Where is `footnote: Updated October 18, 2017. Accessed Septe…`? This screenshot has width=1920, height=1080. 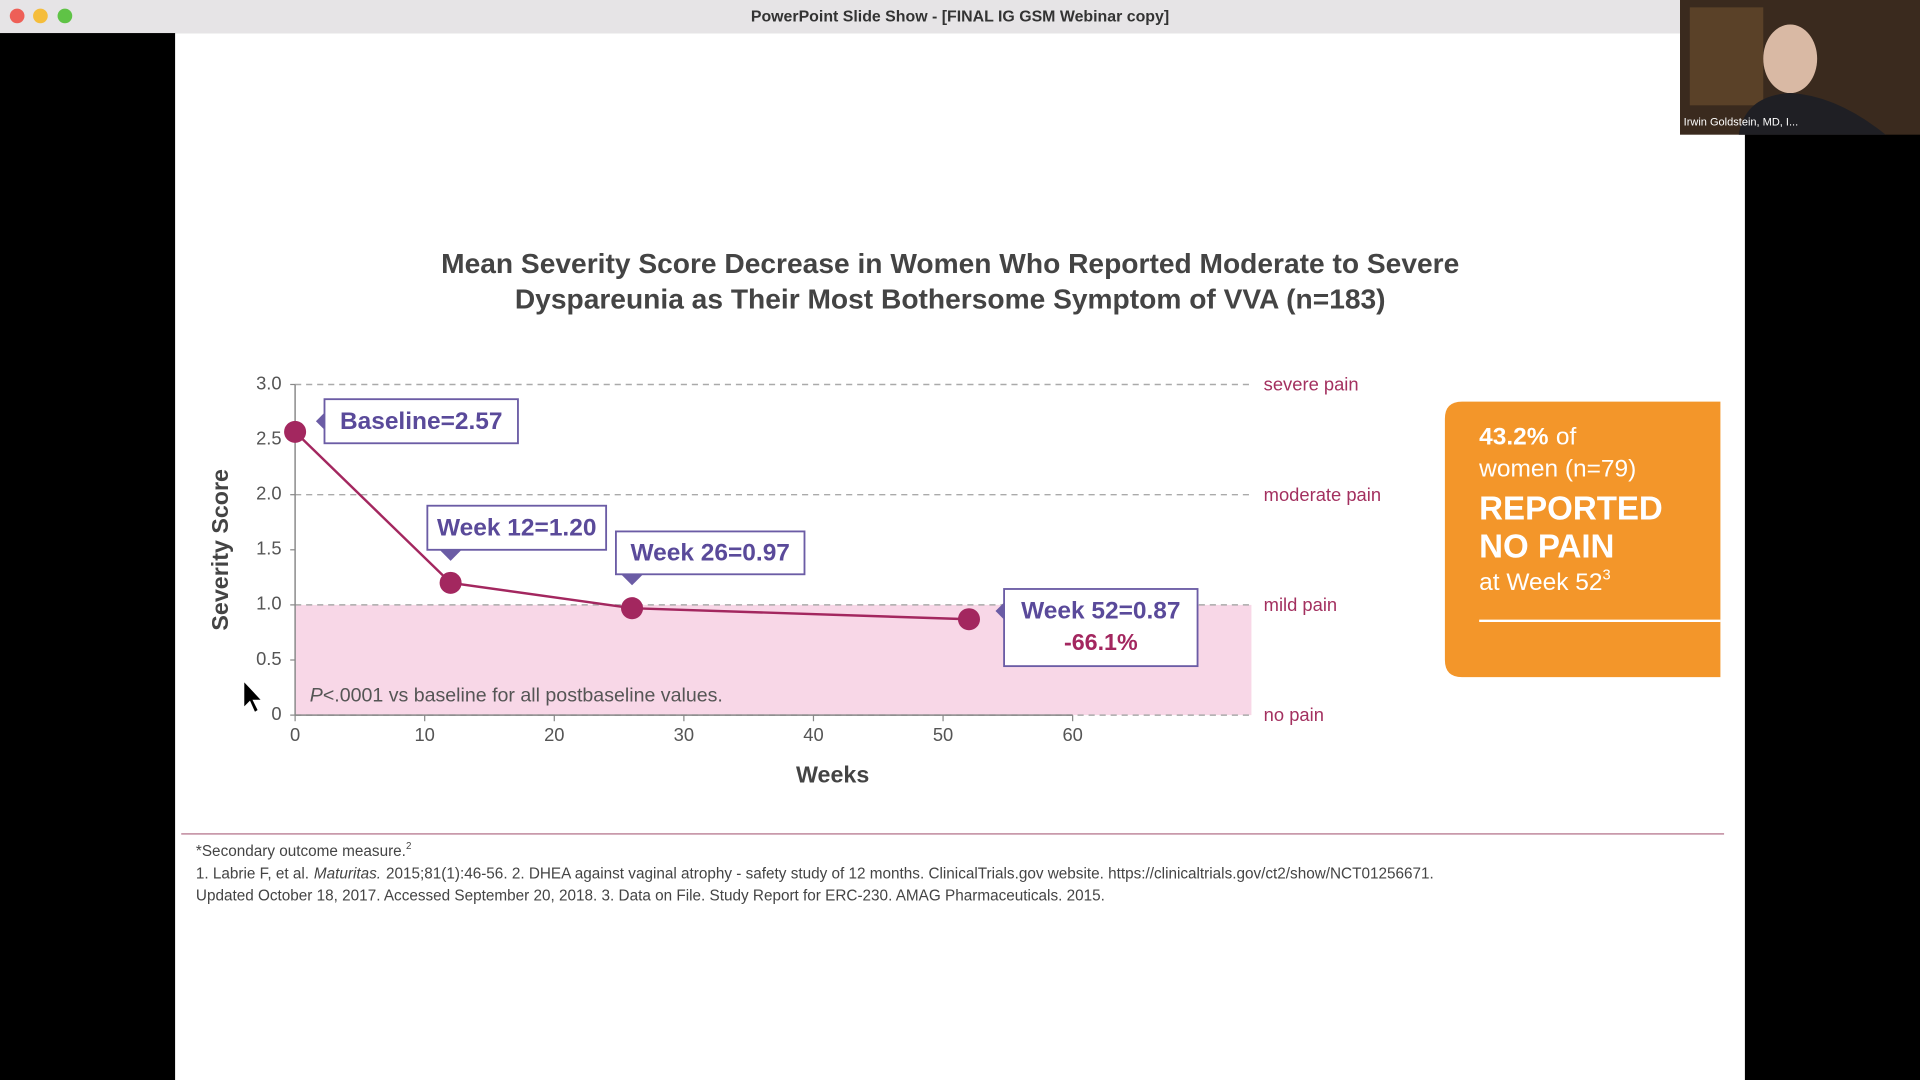
footnote: Updated October 18, 2017. Accessed Septe… is located at coordinates (650, 895).